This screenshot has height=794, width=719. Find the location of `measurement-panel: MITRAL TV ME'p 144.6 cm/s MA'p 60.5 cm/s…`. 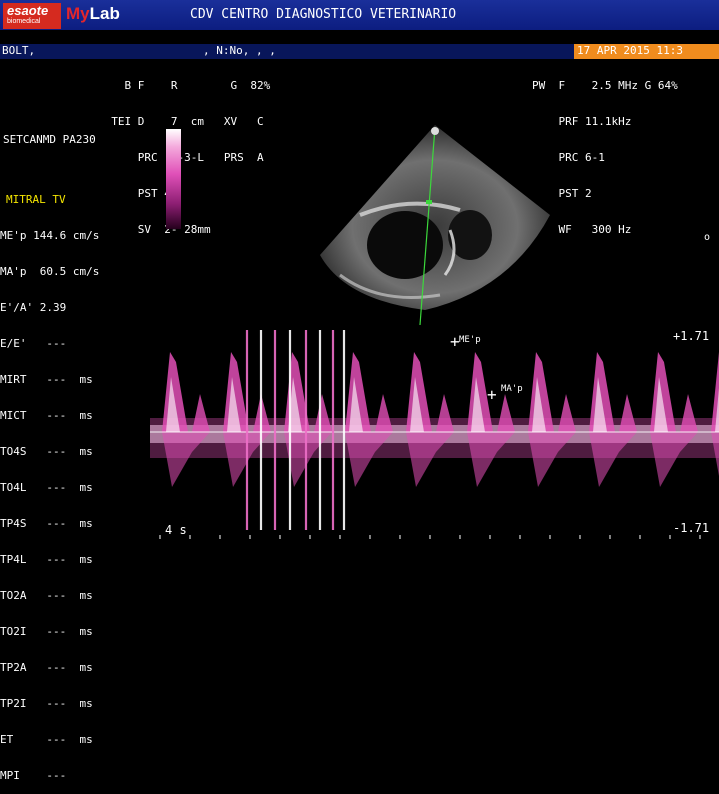

measurement-panel: MITRAL TV ME'p 144.6 cm/s MA'p 60.5 cm/s… is located at coordinates (49, 482).